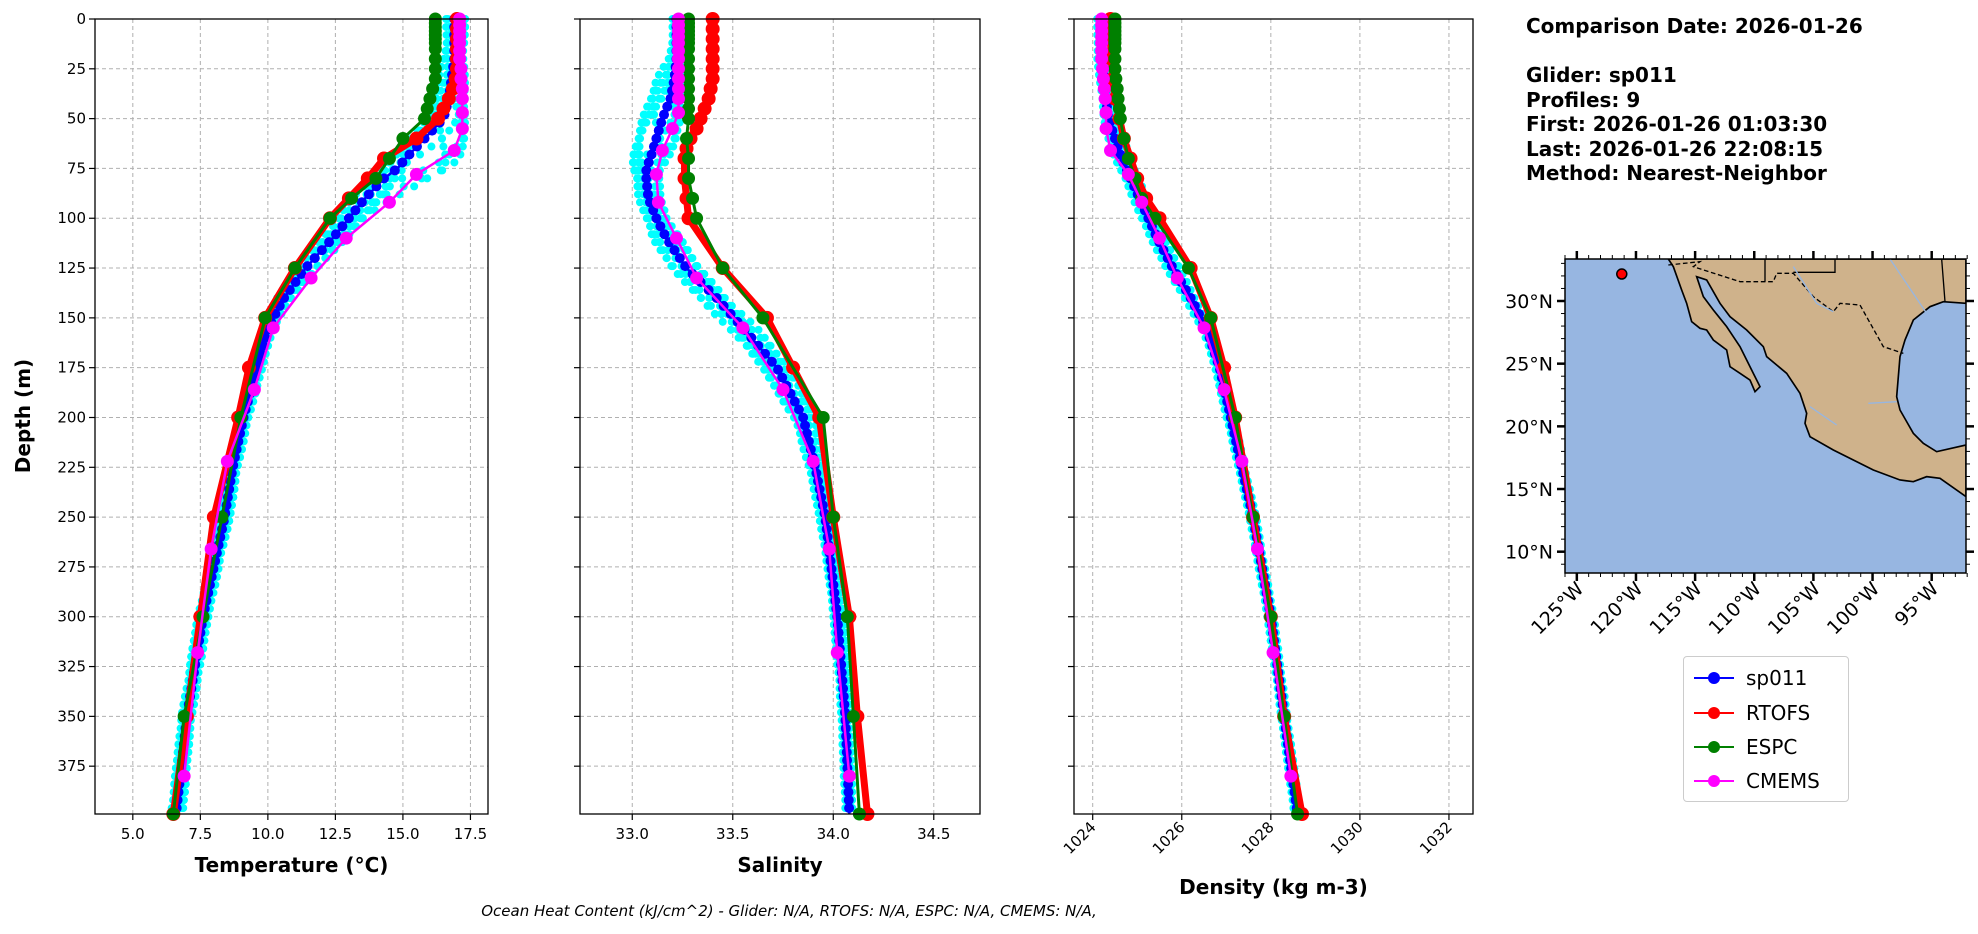 Image resolution: width=1978 pixels, height=934 pixels. What do you see at coordinates (1529, 302) in the screenshot?
I see `lat-label: 30°N` at bounding box center [1529, 302].